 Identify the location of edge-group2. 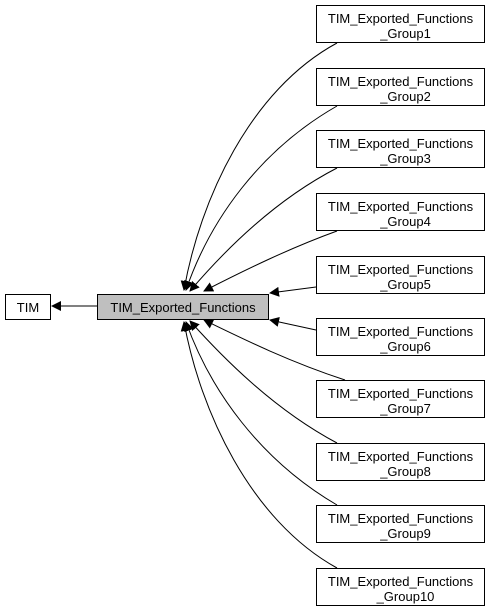
(261, 198).